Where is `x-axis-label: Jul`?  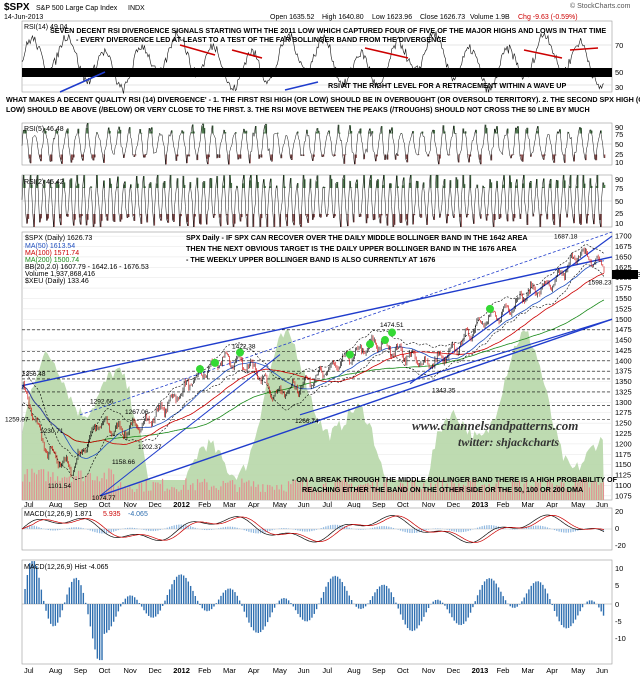
x-axis-label: Jul is located at coordinates (327, 504).